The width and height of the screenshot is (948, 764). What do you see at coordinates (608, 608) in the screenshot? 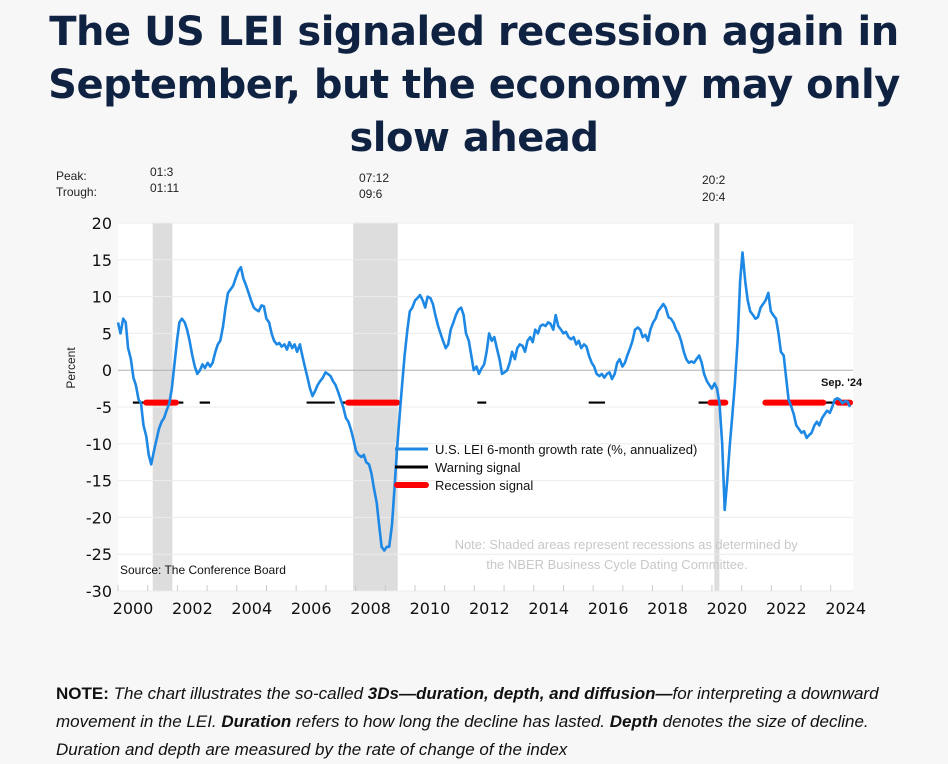
I see `x-tick-label: 2016` at bounding box center [608, 608].